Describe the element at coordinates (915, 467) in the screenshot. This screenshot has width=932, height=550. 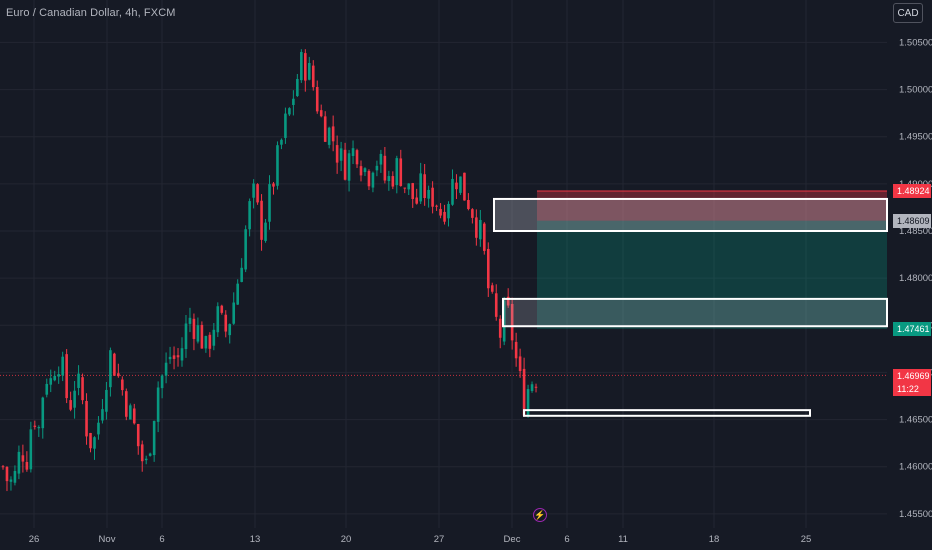
I see `y-tick-label: 1.46000` at that location.